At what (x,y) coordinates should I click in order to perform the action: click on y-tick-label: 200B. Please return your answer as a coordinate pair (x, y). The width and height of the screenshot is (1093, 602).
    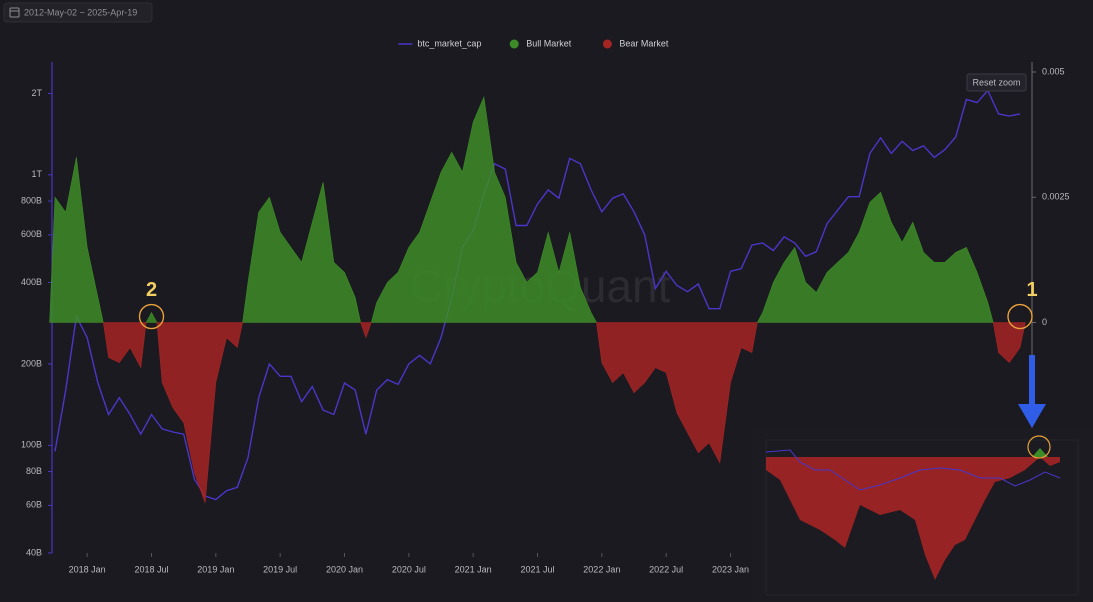
    Looking at the image, I should click on (31, 363).